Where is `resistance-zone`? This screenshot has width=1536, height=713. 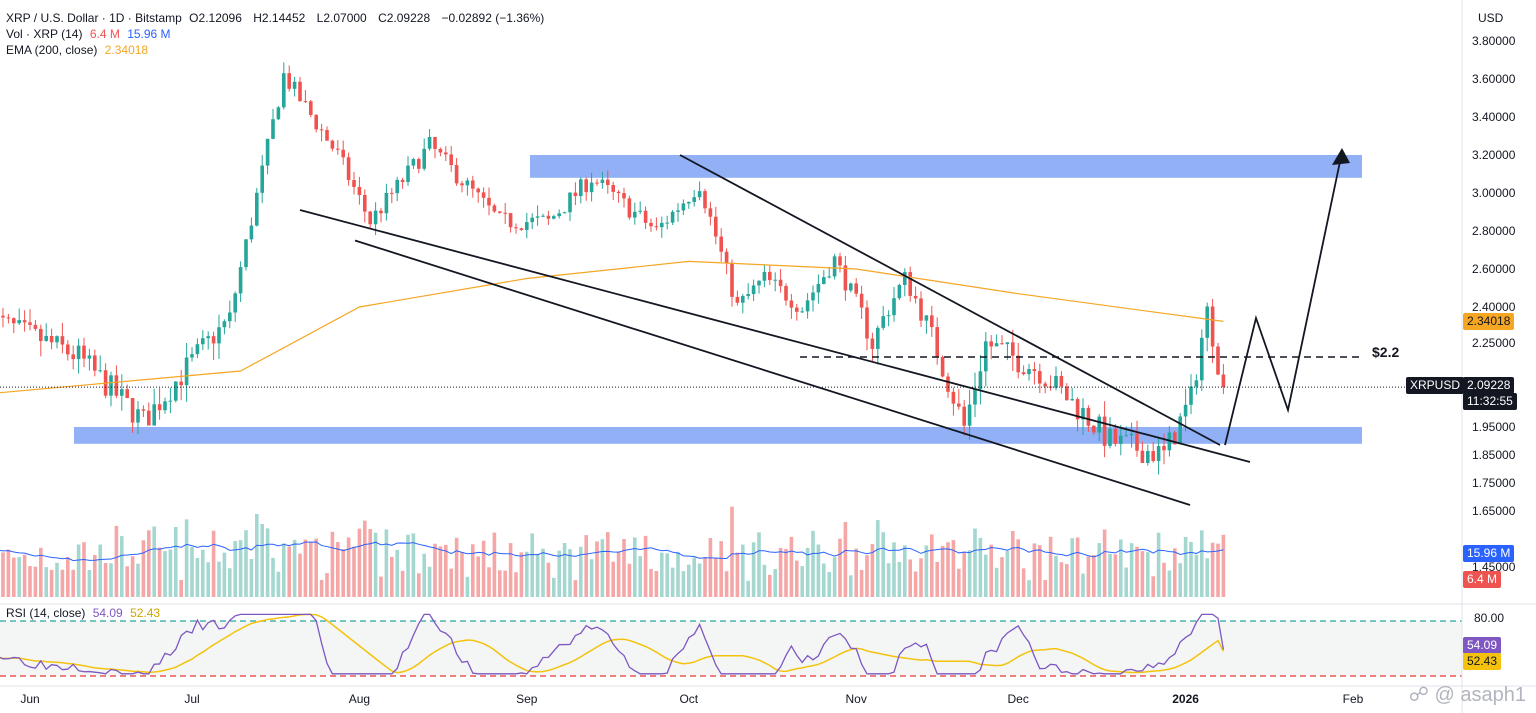 resistance-zone is located at coordinates (946, 166).